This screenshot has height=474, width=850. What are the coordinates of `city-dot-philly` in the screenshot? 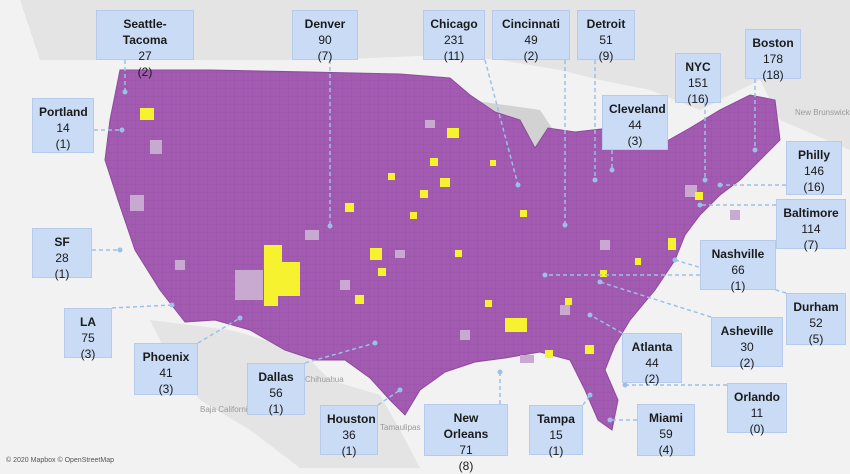 It's located at (720, 185).